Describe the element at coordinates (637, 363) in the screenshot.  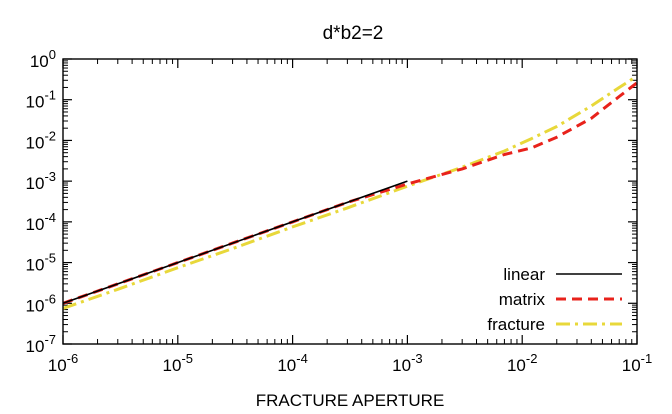
I see `x-tick-label: 10⁻¹` at that location.